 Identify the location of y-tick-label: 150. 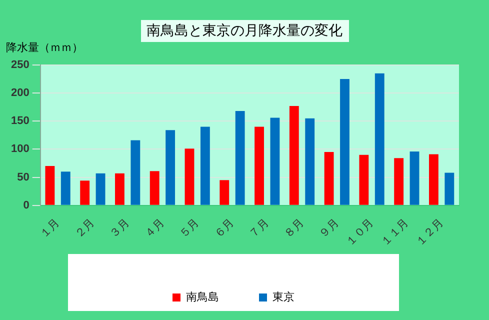
(20, 121).